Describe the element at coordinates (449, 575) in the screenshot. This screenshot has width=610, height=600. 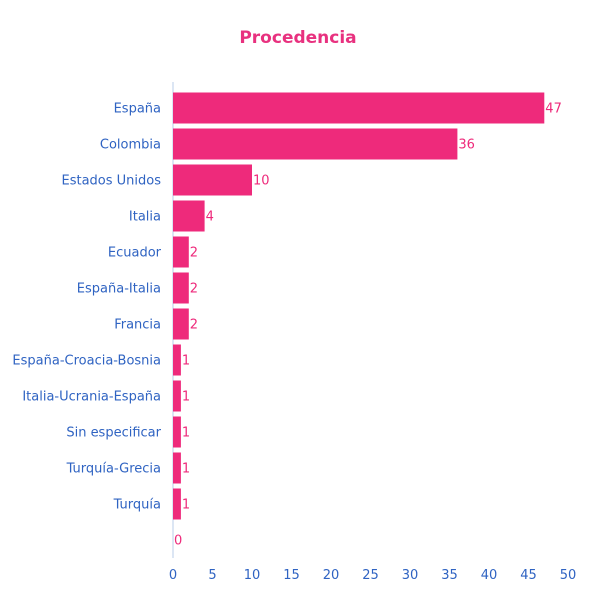
I see `x-tick-label-35: 35` at that location.